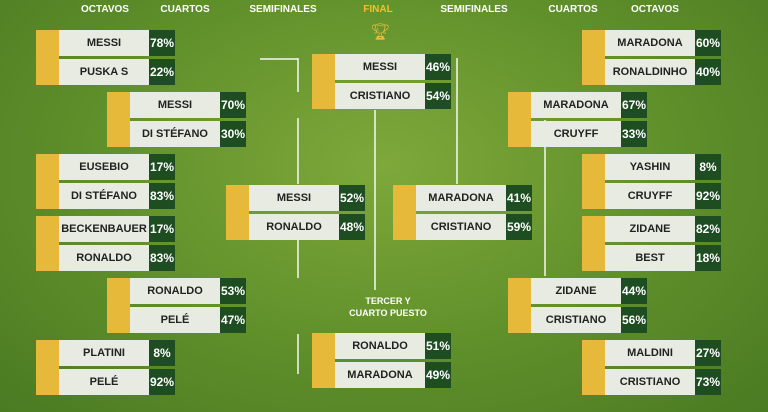 The height and width of the screenshot is (412, 768). I want to click on player-row: DI STÉFANO 83%, so click(117, 196).